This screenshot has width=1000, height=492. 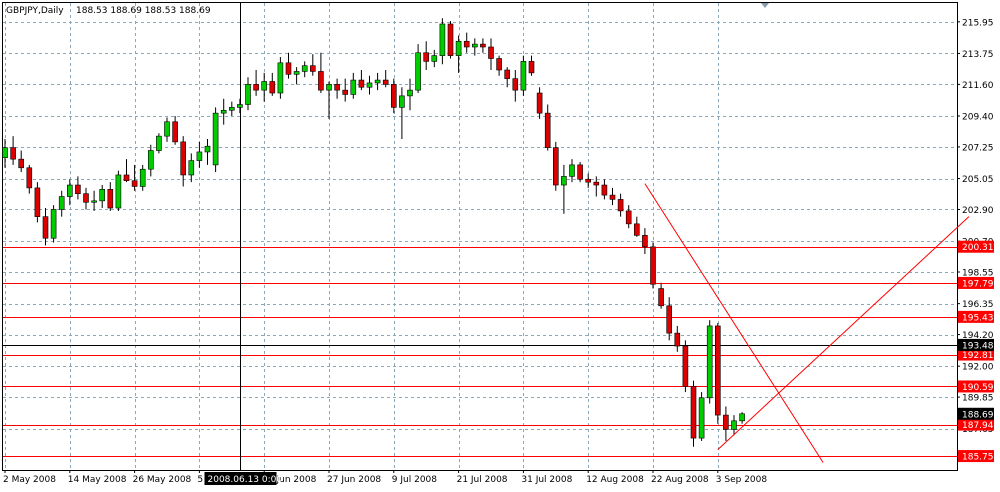 What do you see at coordinates (765, 5) in the screenshot?
I see `chart-shift-marker-icon` at bounding box center [765, 5].